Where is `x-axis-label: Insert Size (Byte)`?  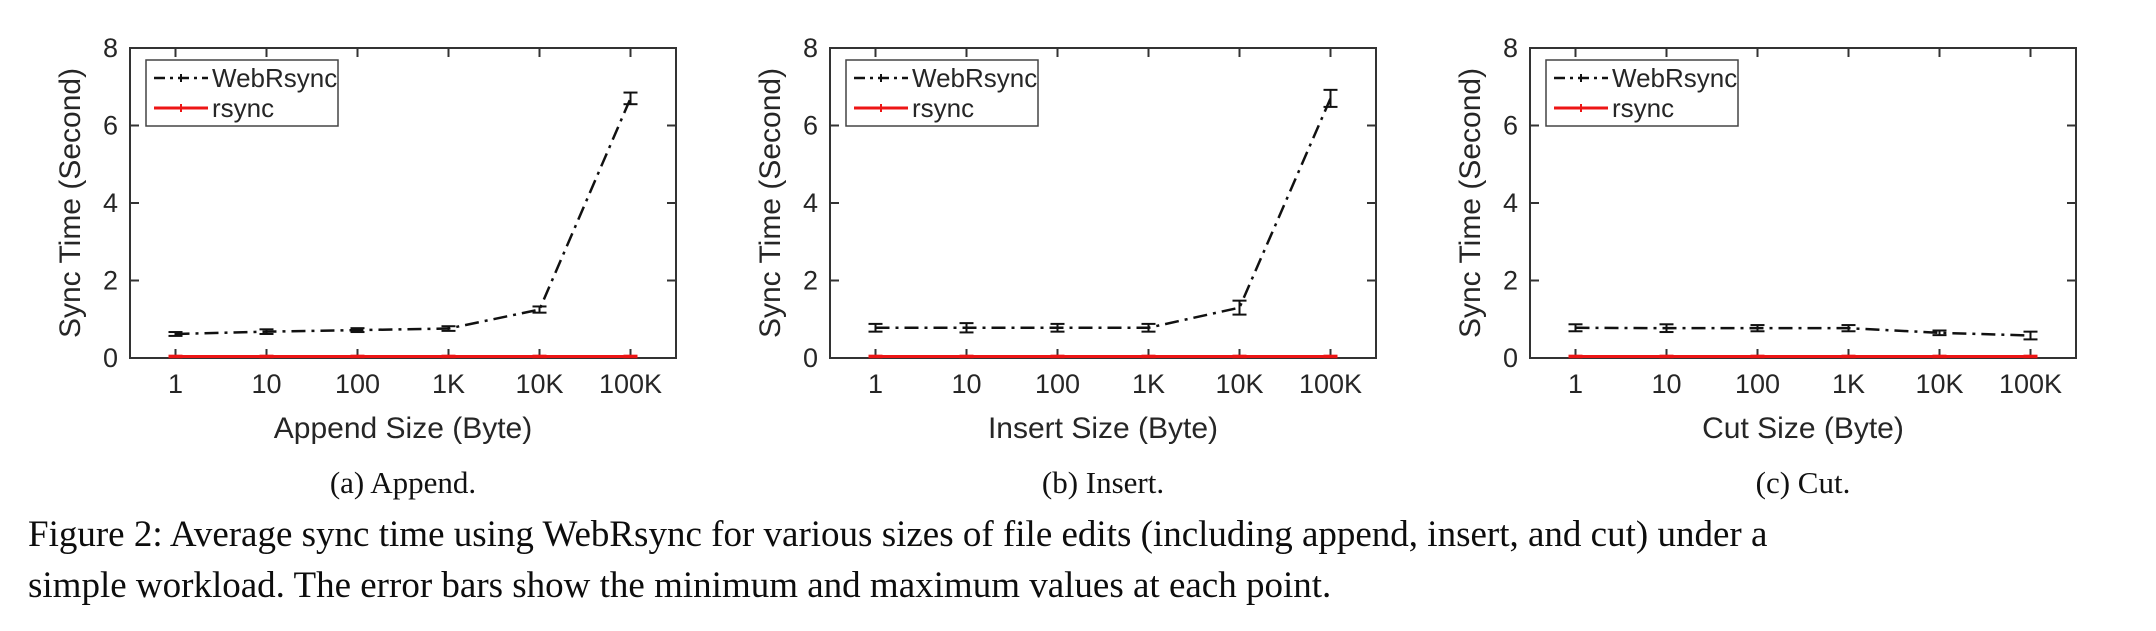 x-axis-label: Insert Size (Byte) is located at coordinates (1103, 428).